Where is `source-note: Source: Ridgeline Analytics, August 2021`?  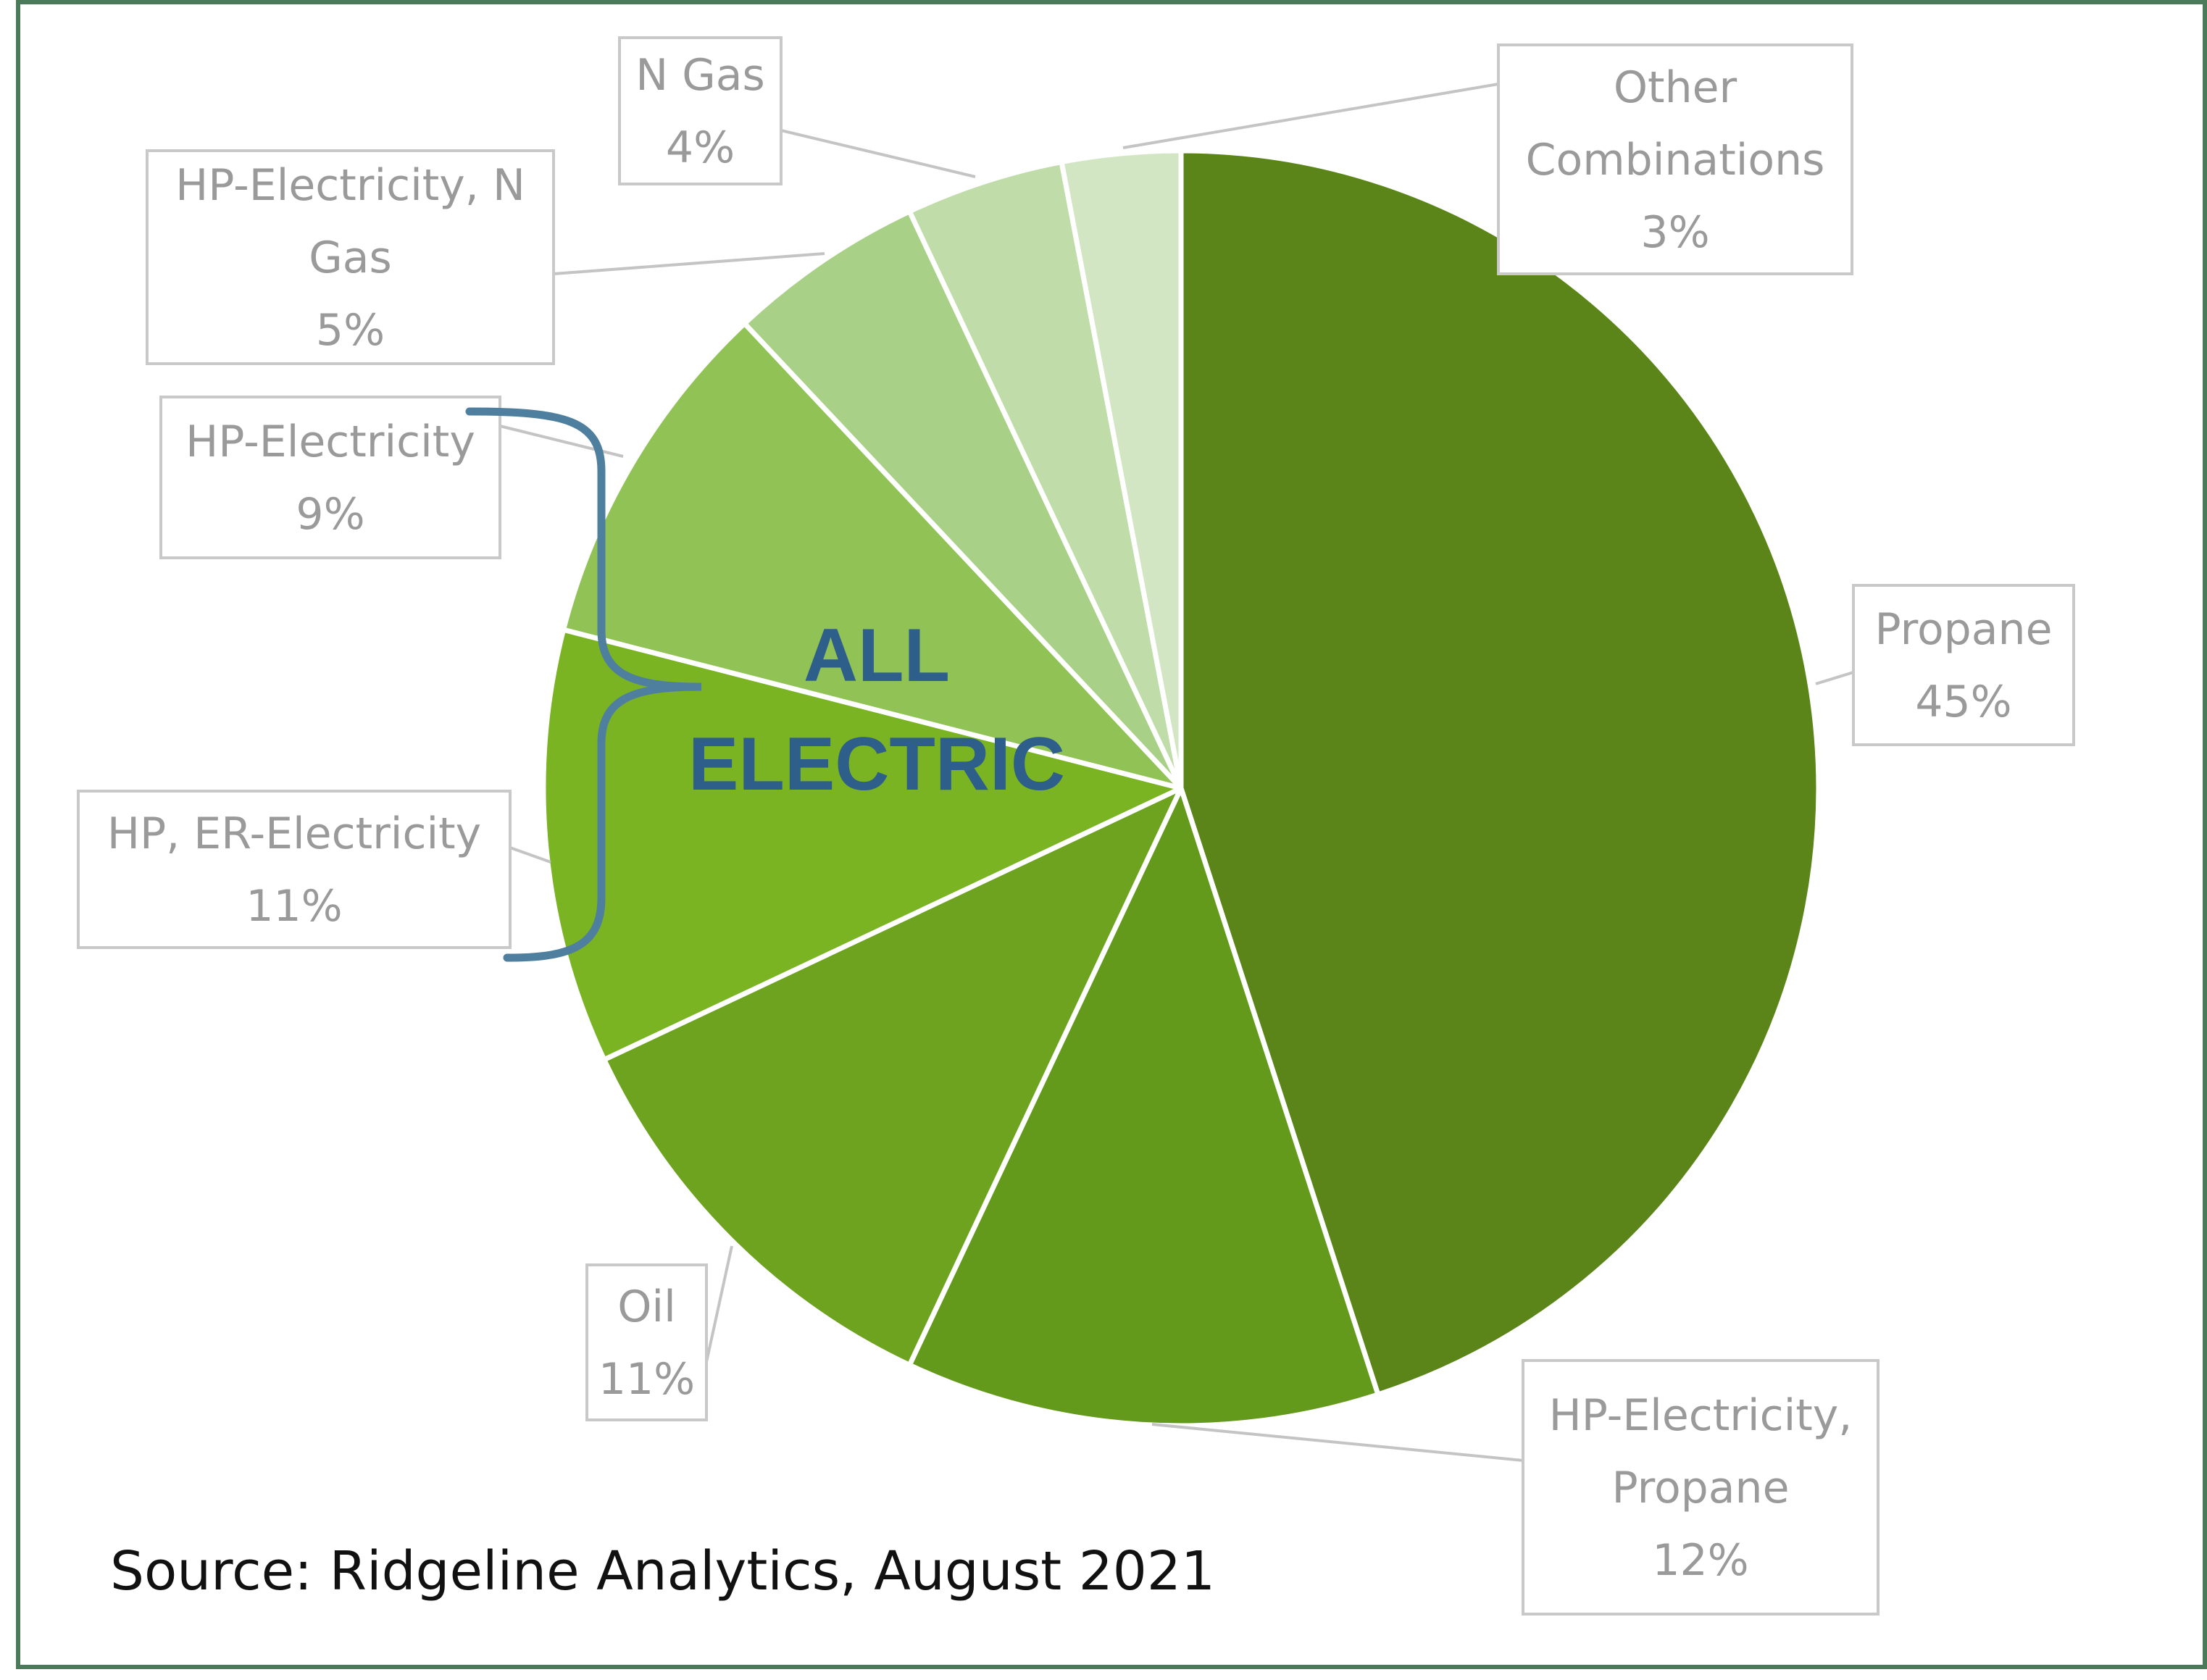
source-note: Source: Ridgeline Analytics, August 2021 is located at coordinates (662, 1571).